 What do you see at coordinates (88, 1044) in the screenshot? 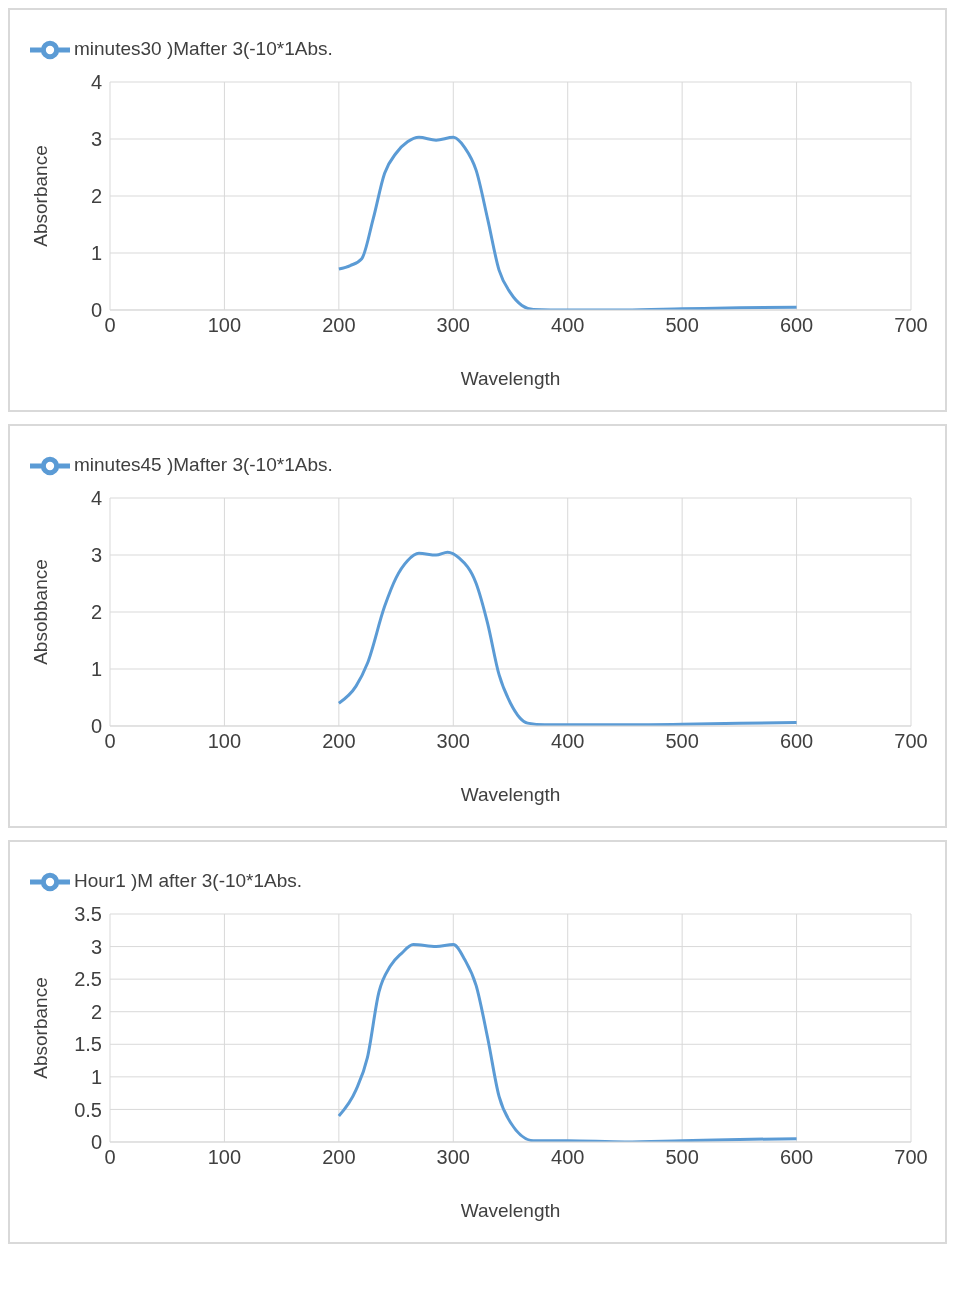
I see `y-tick-label: 1.5` at bounding box center [88, 1044].